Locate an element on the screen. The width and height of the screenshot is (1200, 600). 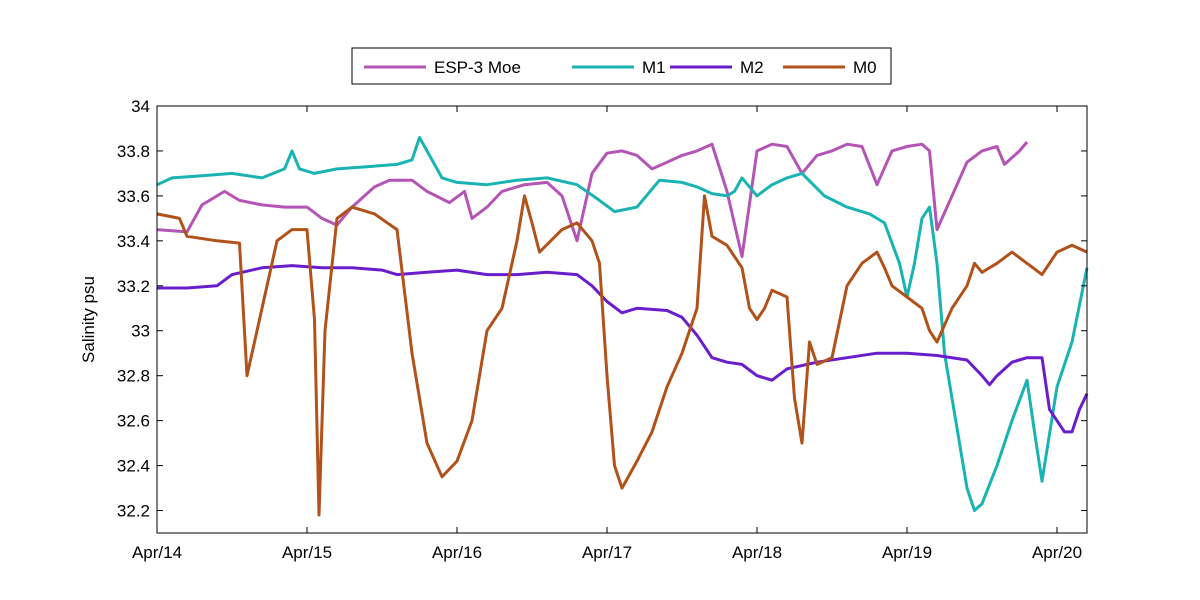
legend-label-3: M0 is located at coordinates (865, 67).